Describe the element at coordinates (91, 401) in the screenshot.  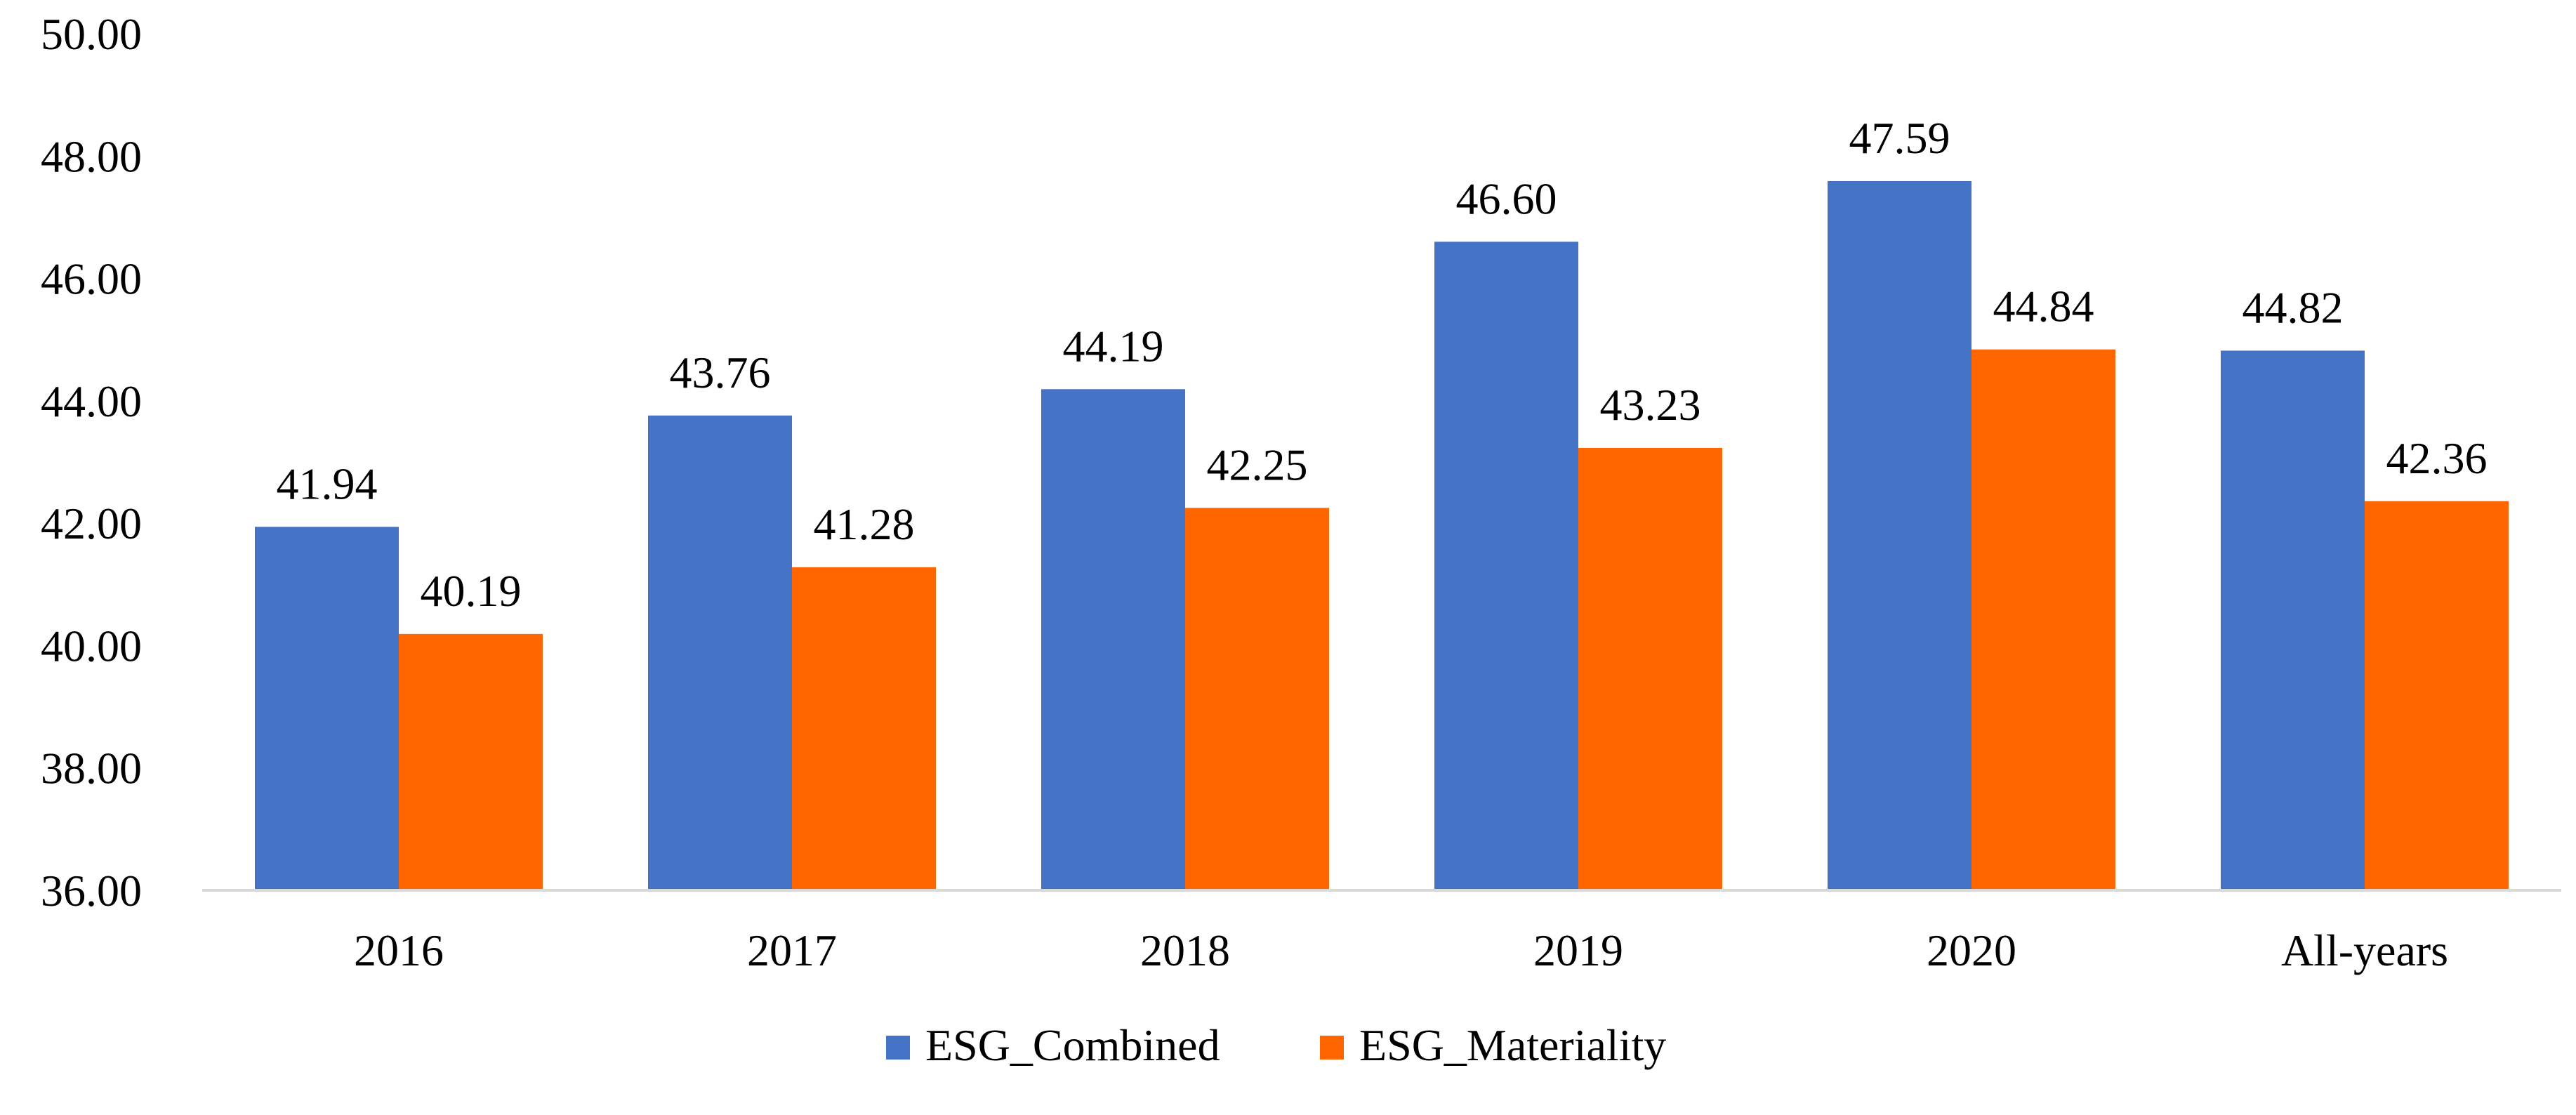
I see `y-tick-label: 44.00` at that location.